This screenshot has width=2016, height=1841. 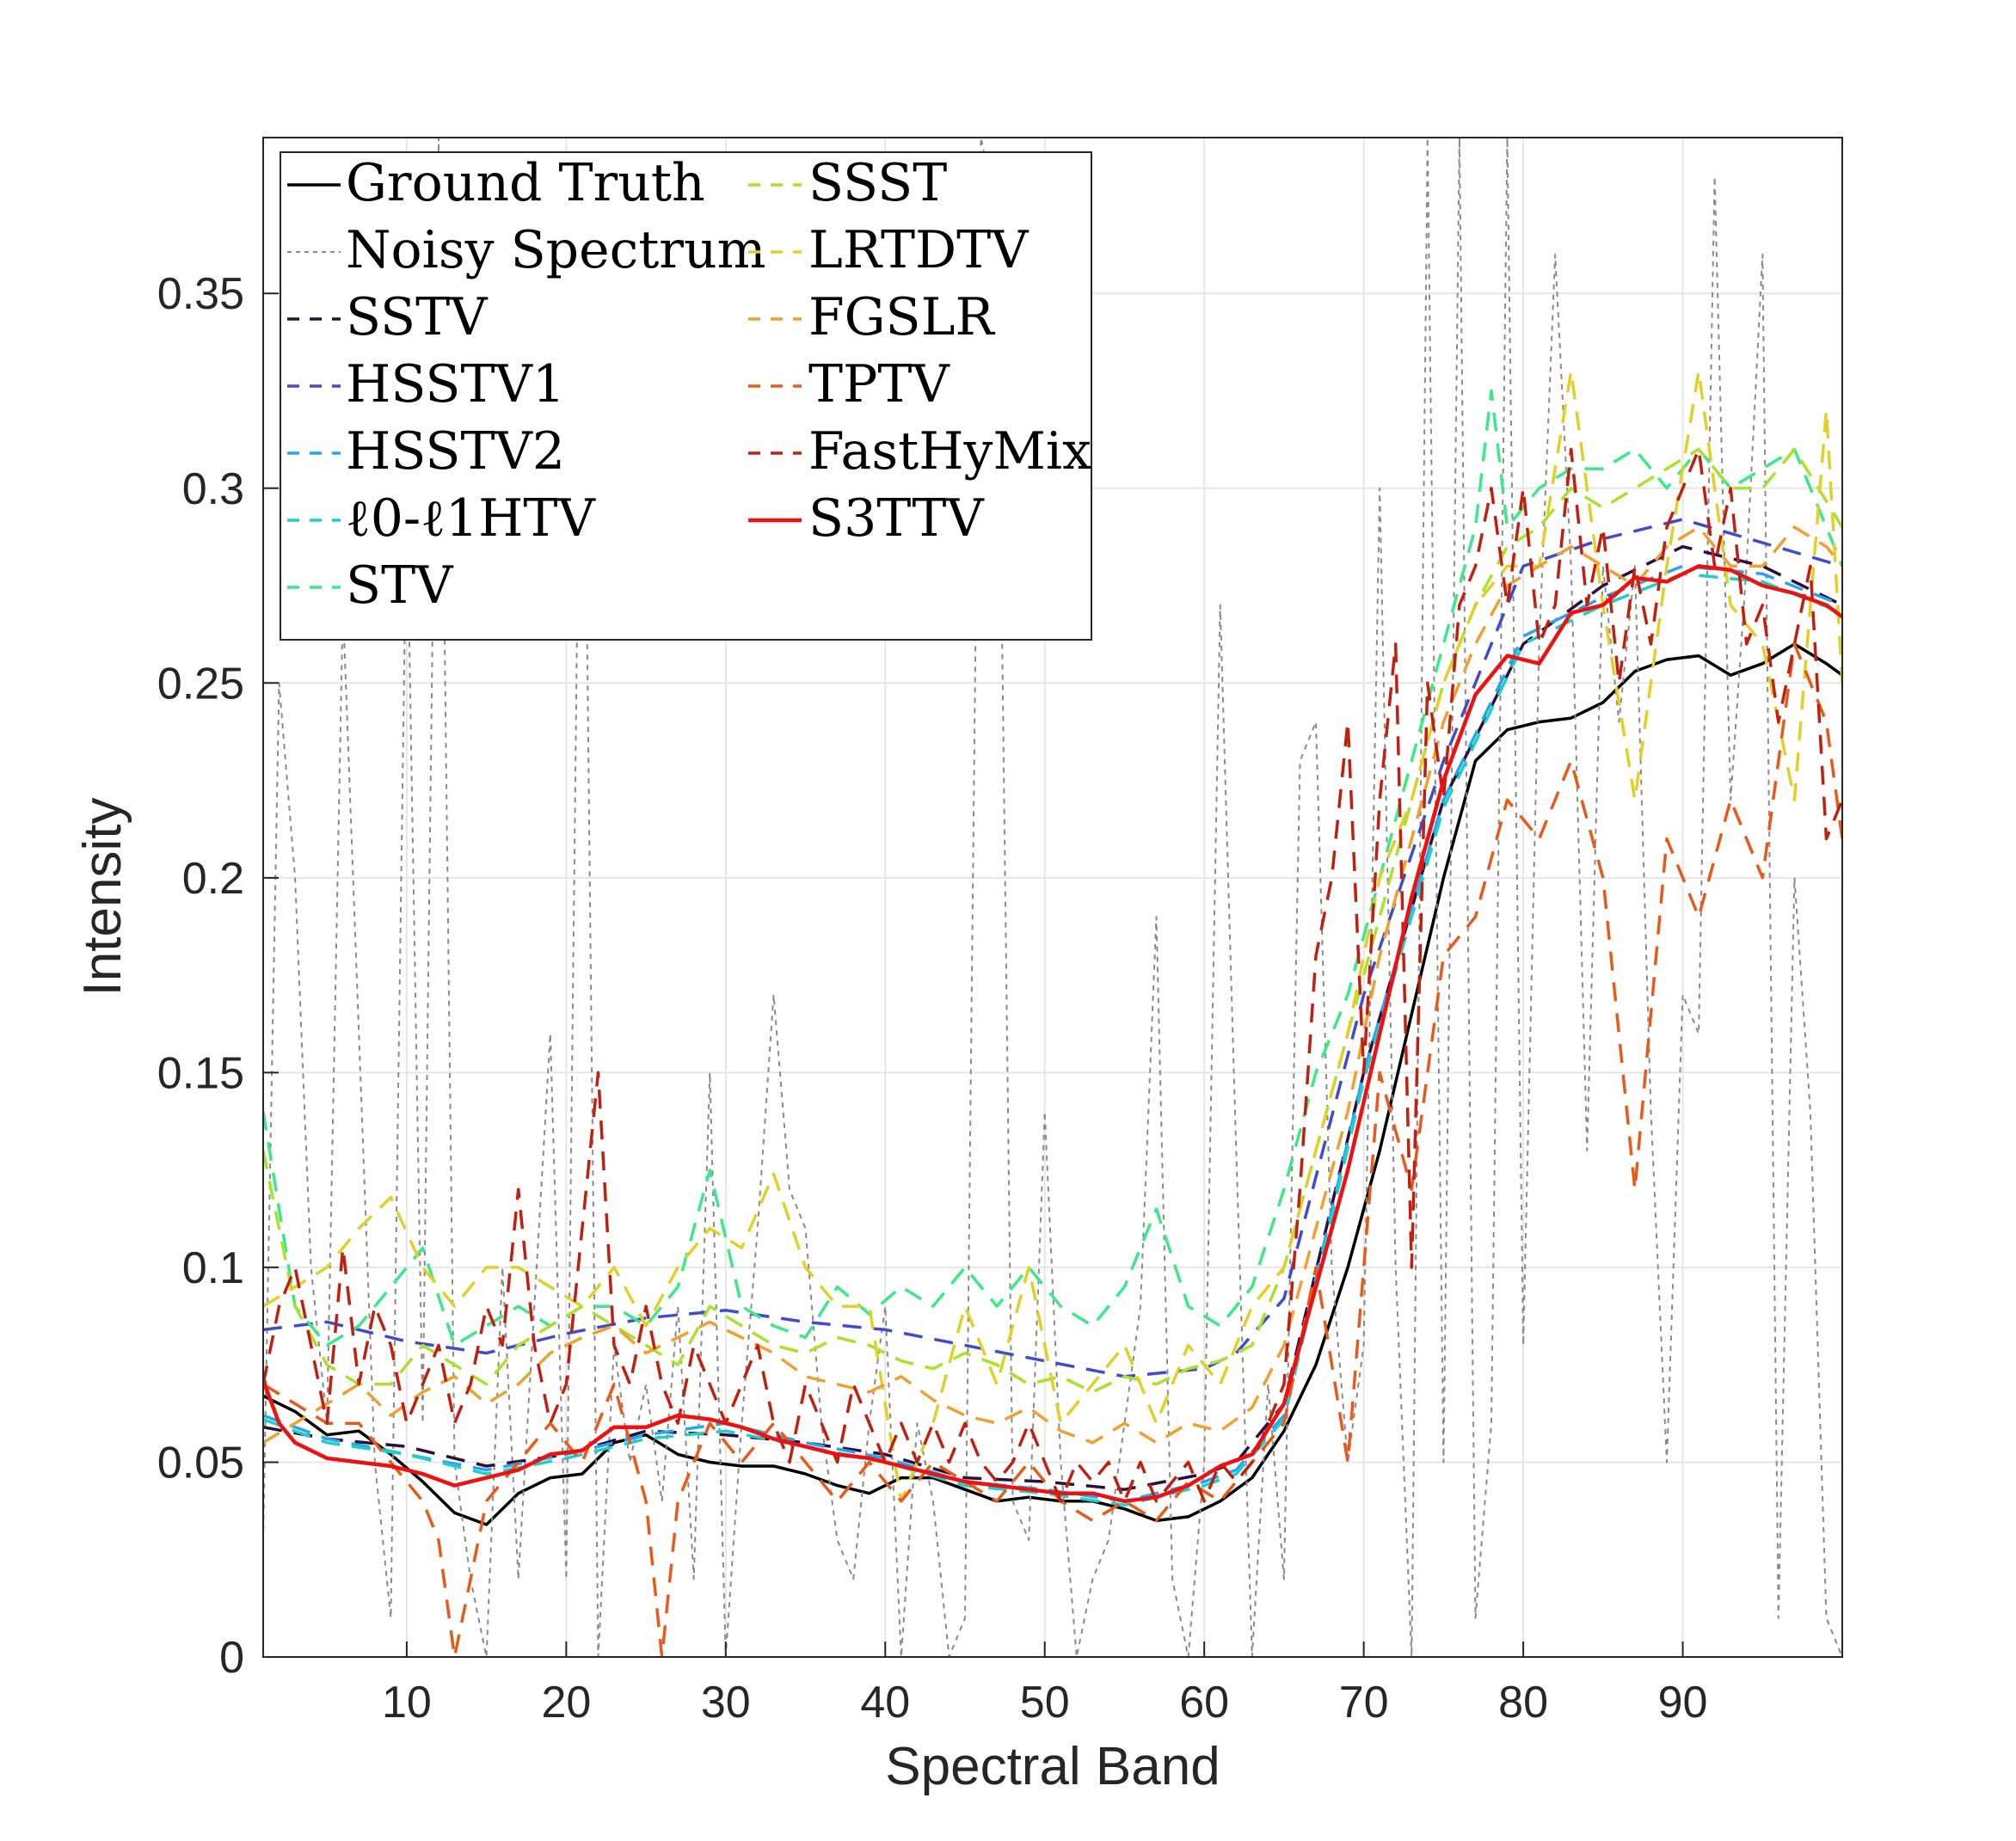 I want to click on x-tick-label: 50, so click(x=1045, y=1702).